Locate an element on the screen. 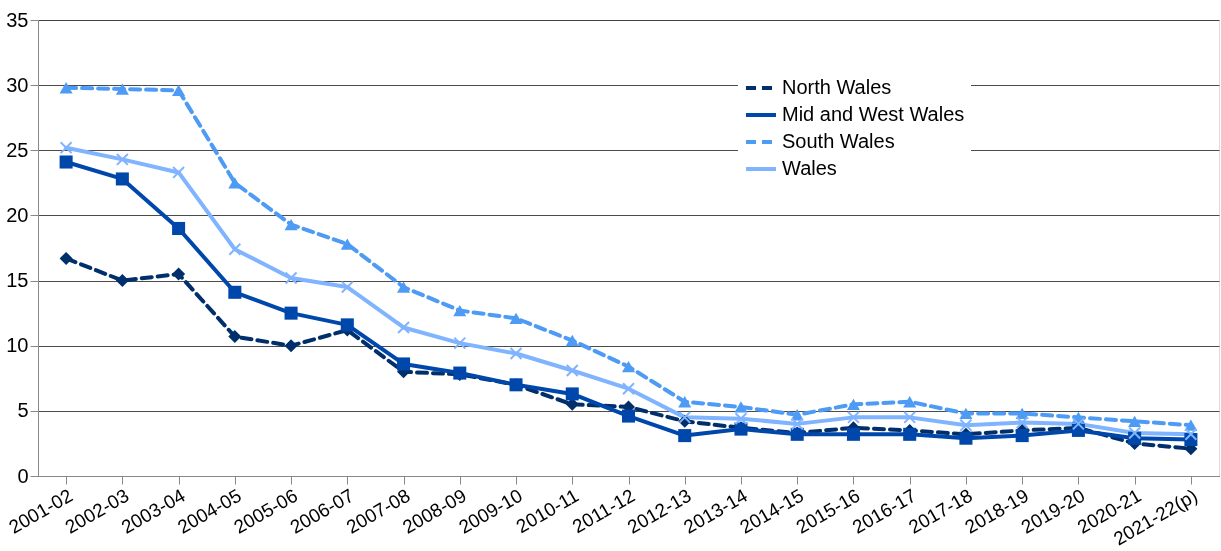 This screenshot has height=551, width=1221. legend-label: Wales is located at coordinates (809, 168).